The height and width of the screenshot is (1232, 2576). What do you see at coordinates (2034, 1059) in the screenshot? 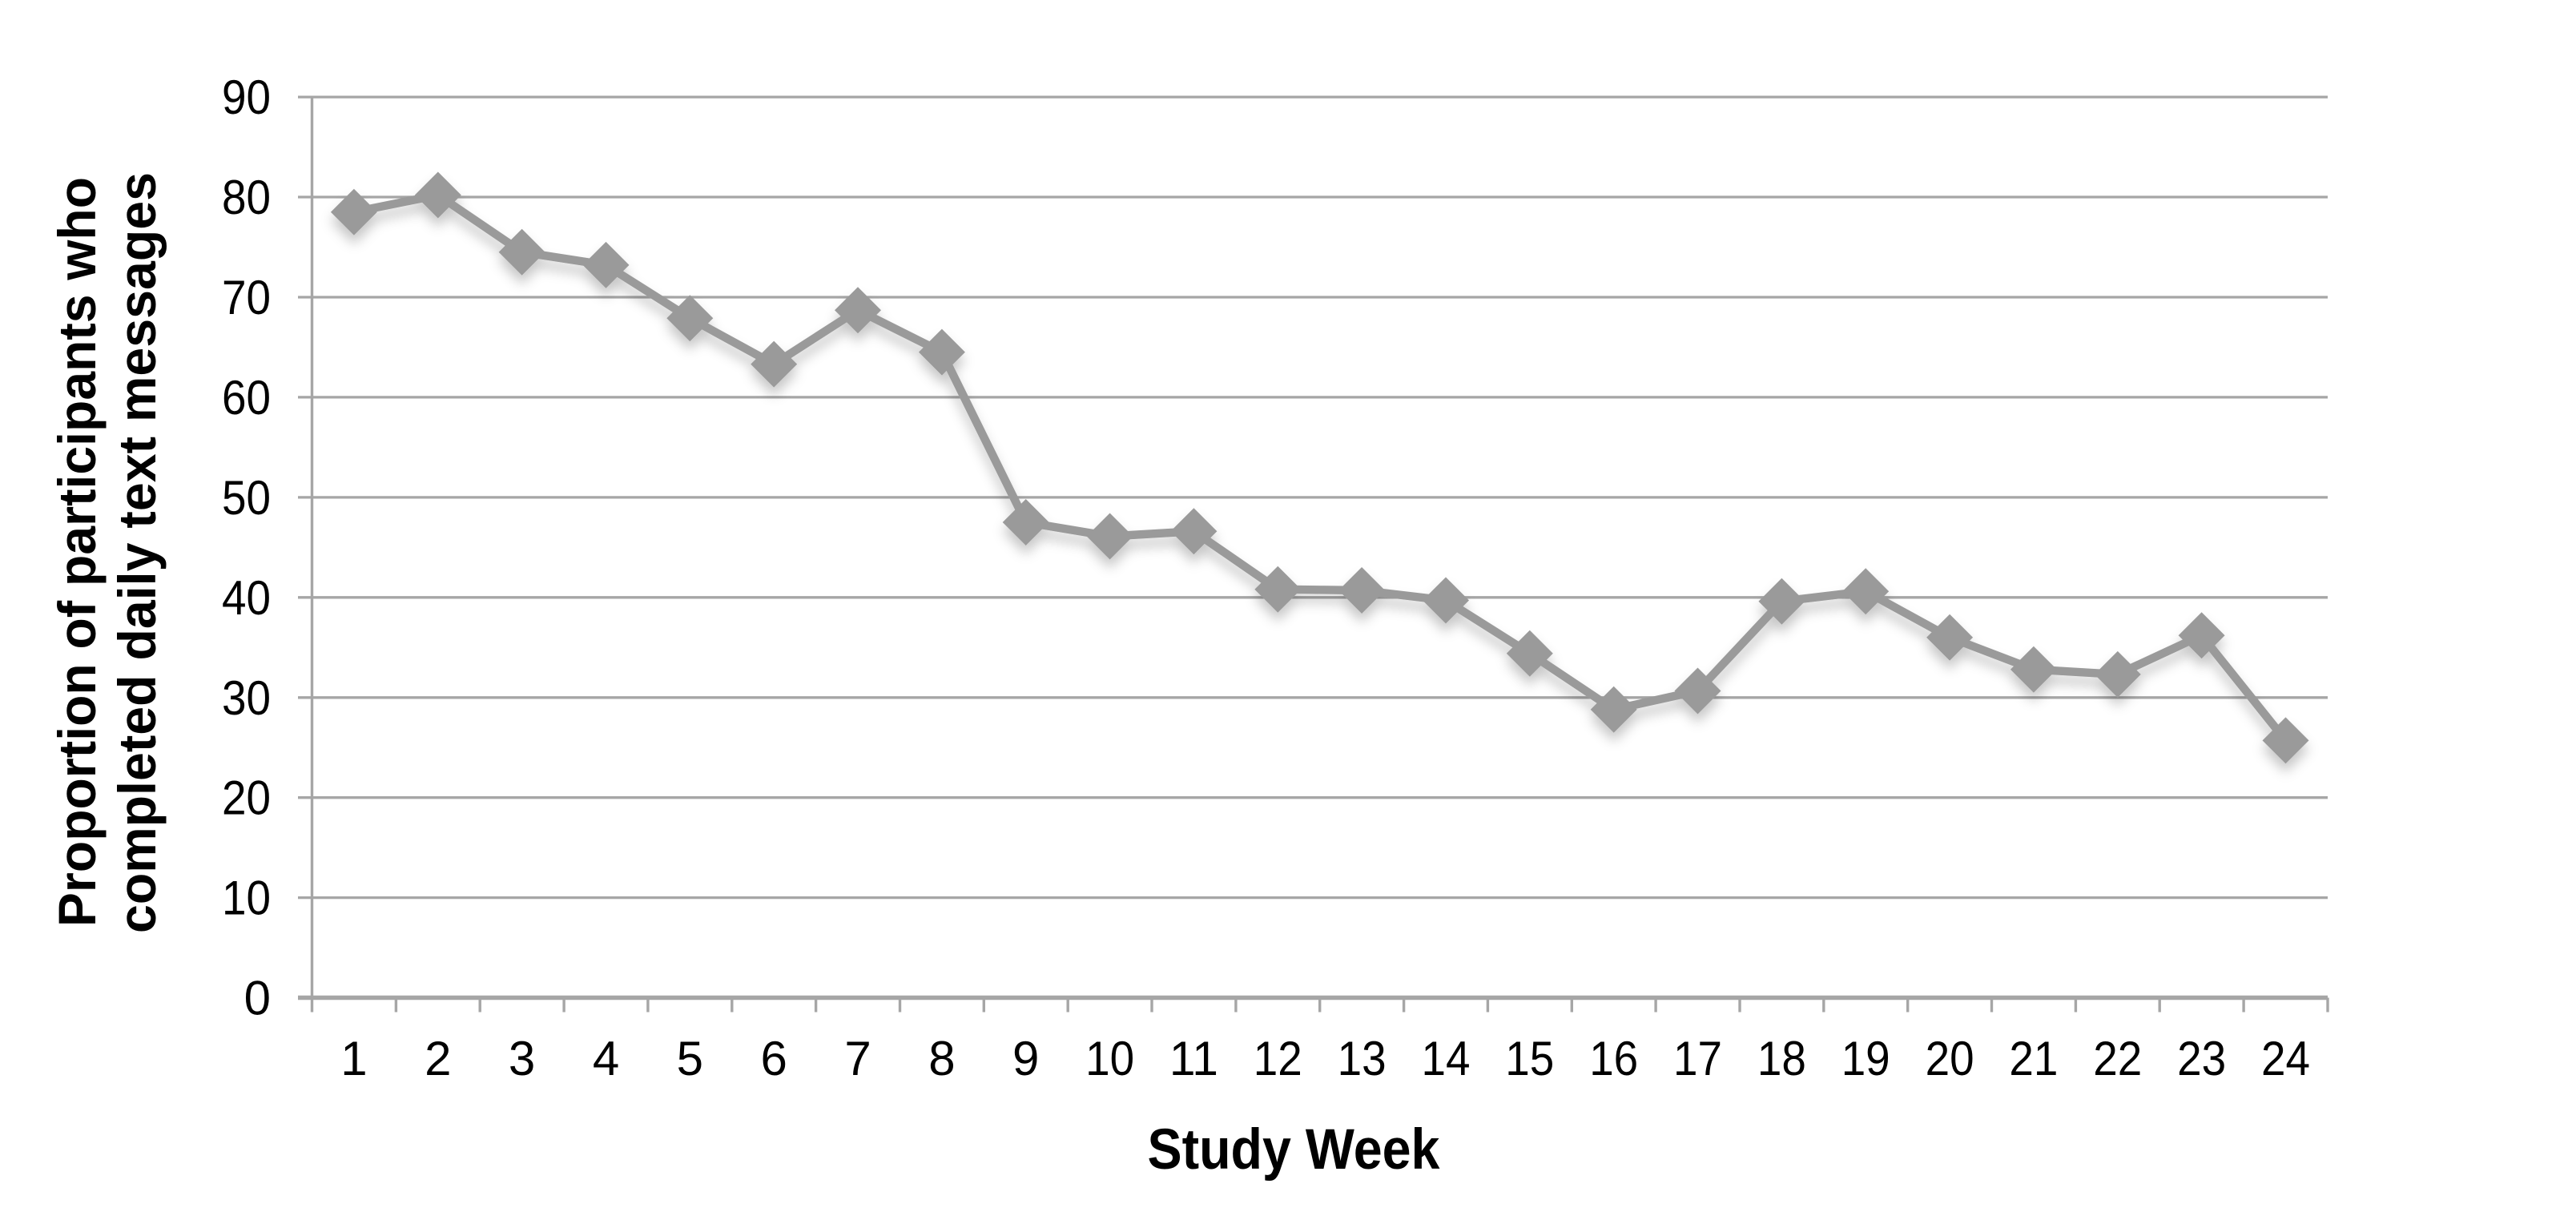
I see `svg-text: 21` at bounding box center [2034, 1059].